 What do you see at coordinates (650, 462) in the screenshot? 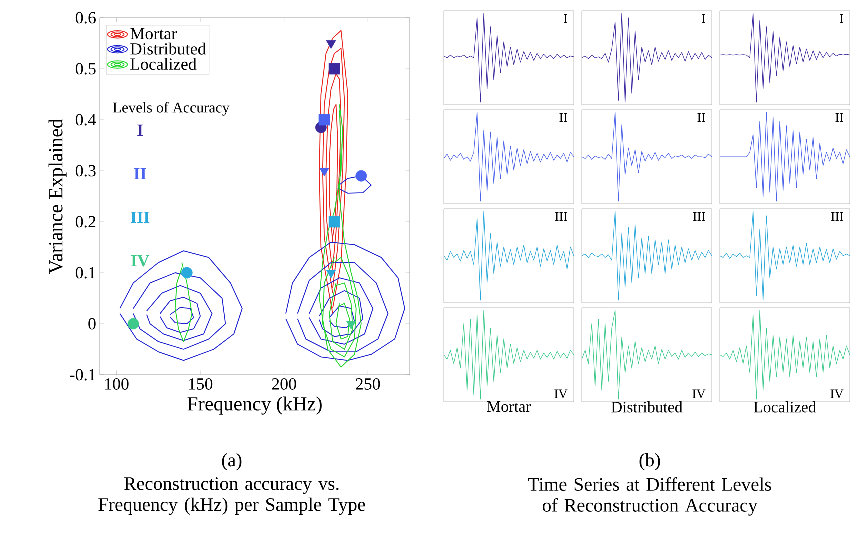
I see `text: (b)` at bounding box center [650, 462].